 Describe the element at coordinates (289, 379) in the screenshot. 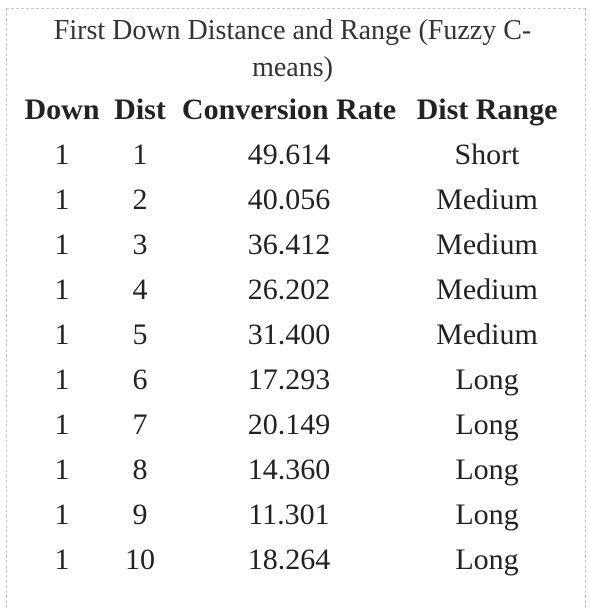

I see `conversion-rate-cell: 17.293` at that location.